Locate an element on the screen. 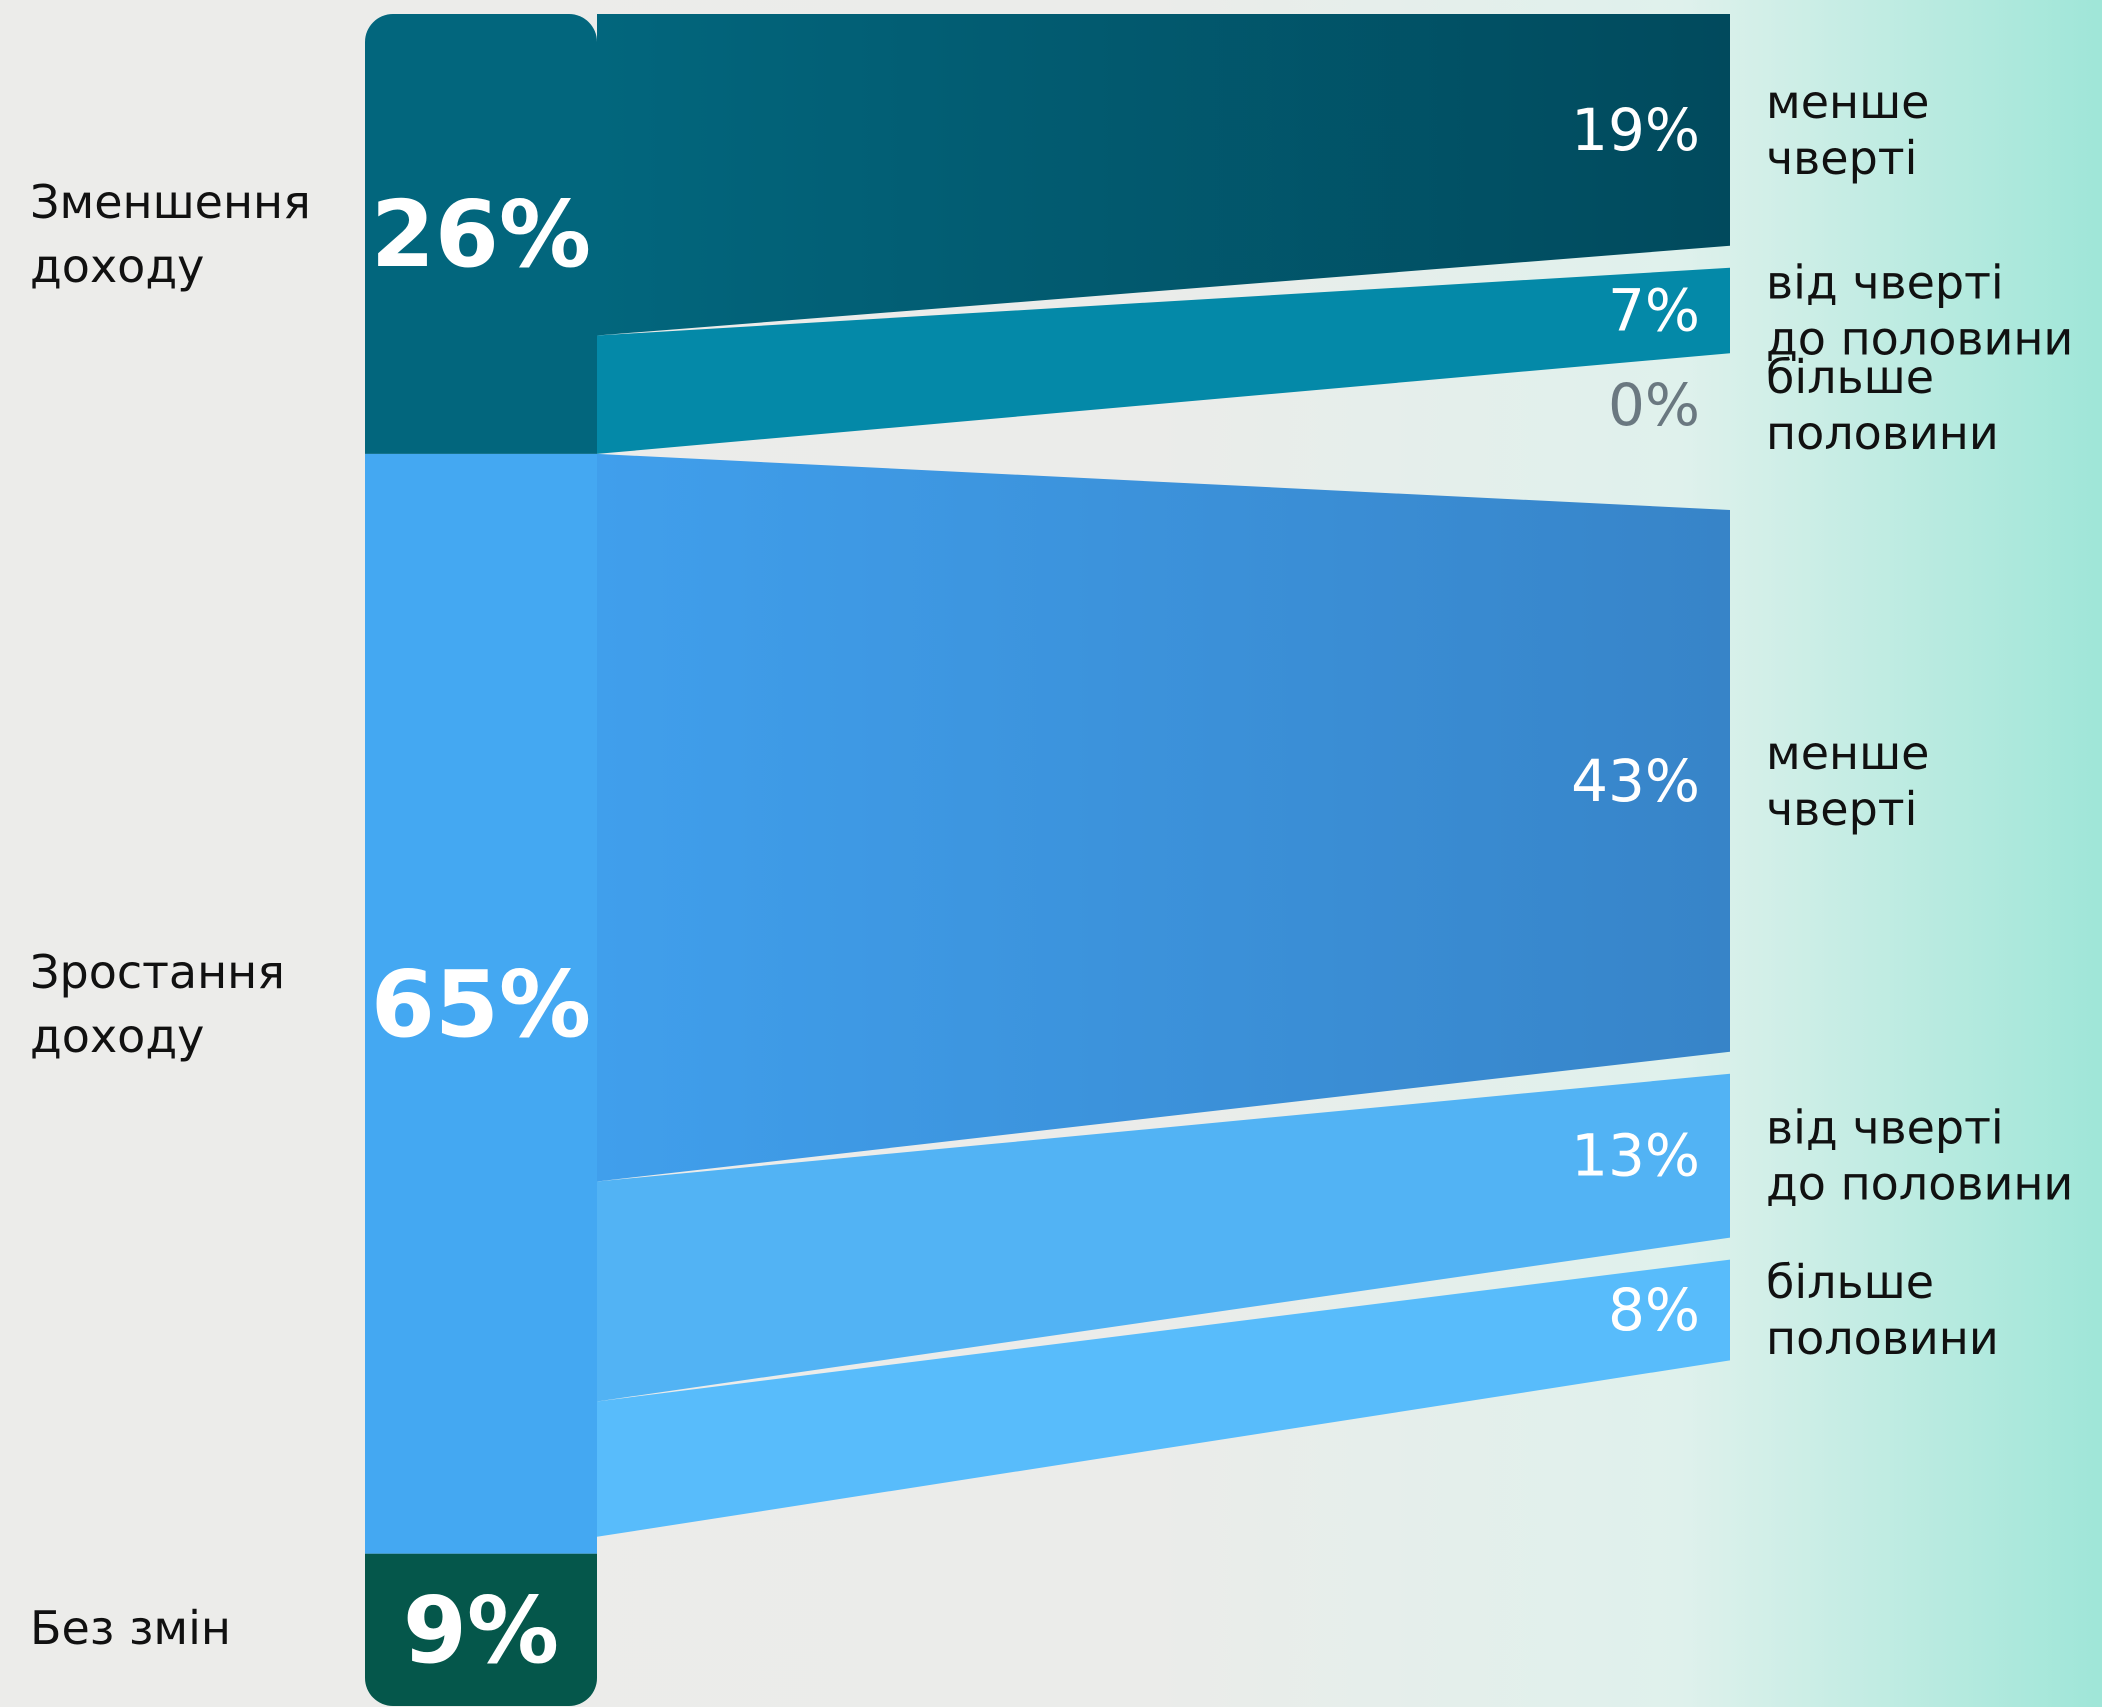  flow-value-label: 13% is located at coordinates (1635, 1156).